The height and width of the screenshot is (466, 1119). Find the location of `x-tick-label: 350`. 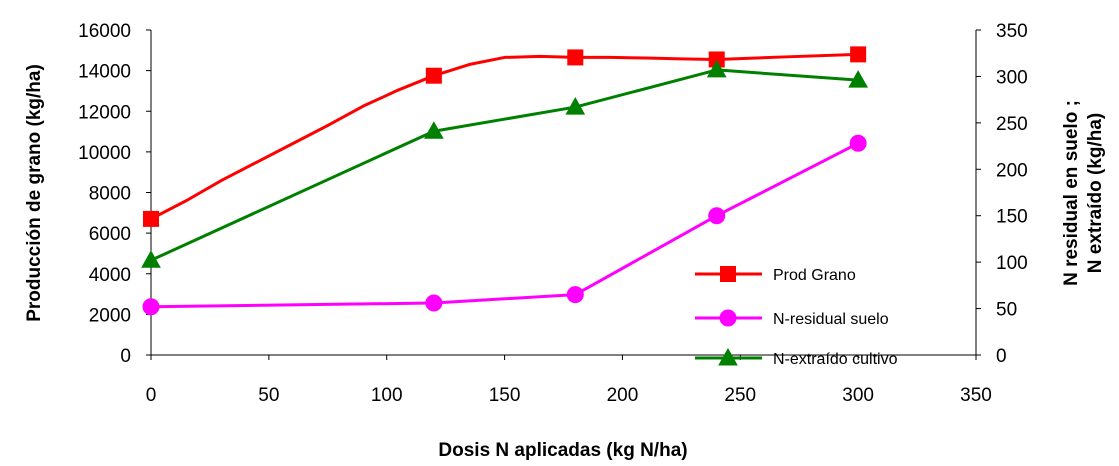

x-tick-label: 350 is located at coordinates (976, 395).